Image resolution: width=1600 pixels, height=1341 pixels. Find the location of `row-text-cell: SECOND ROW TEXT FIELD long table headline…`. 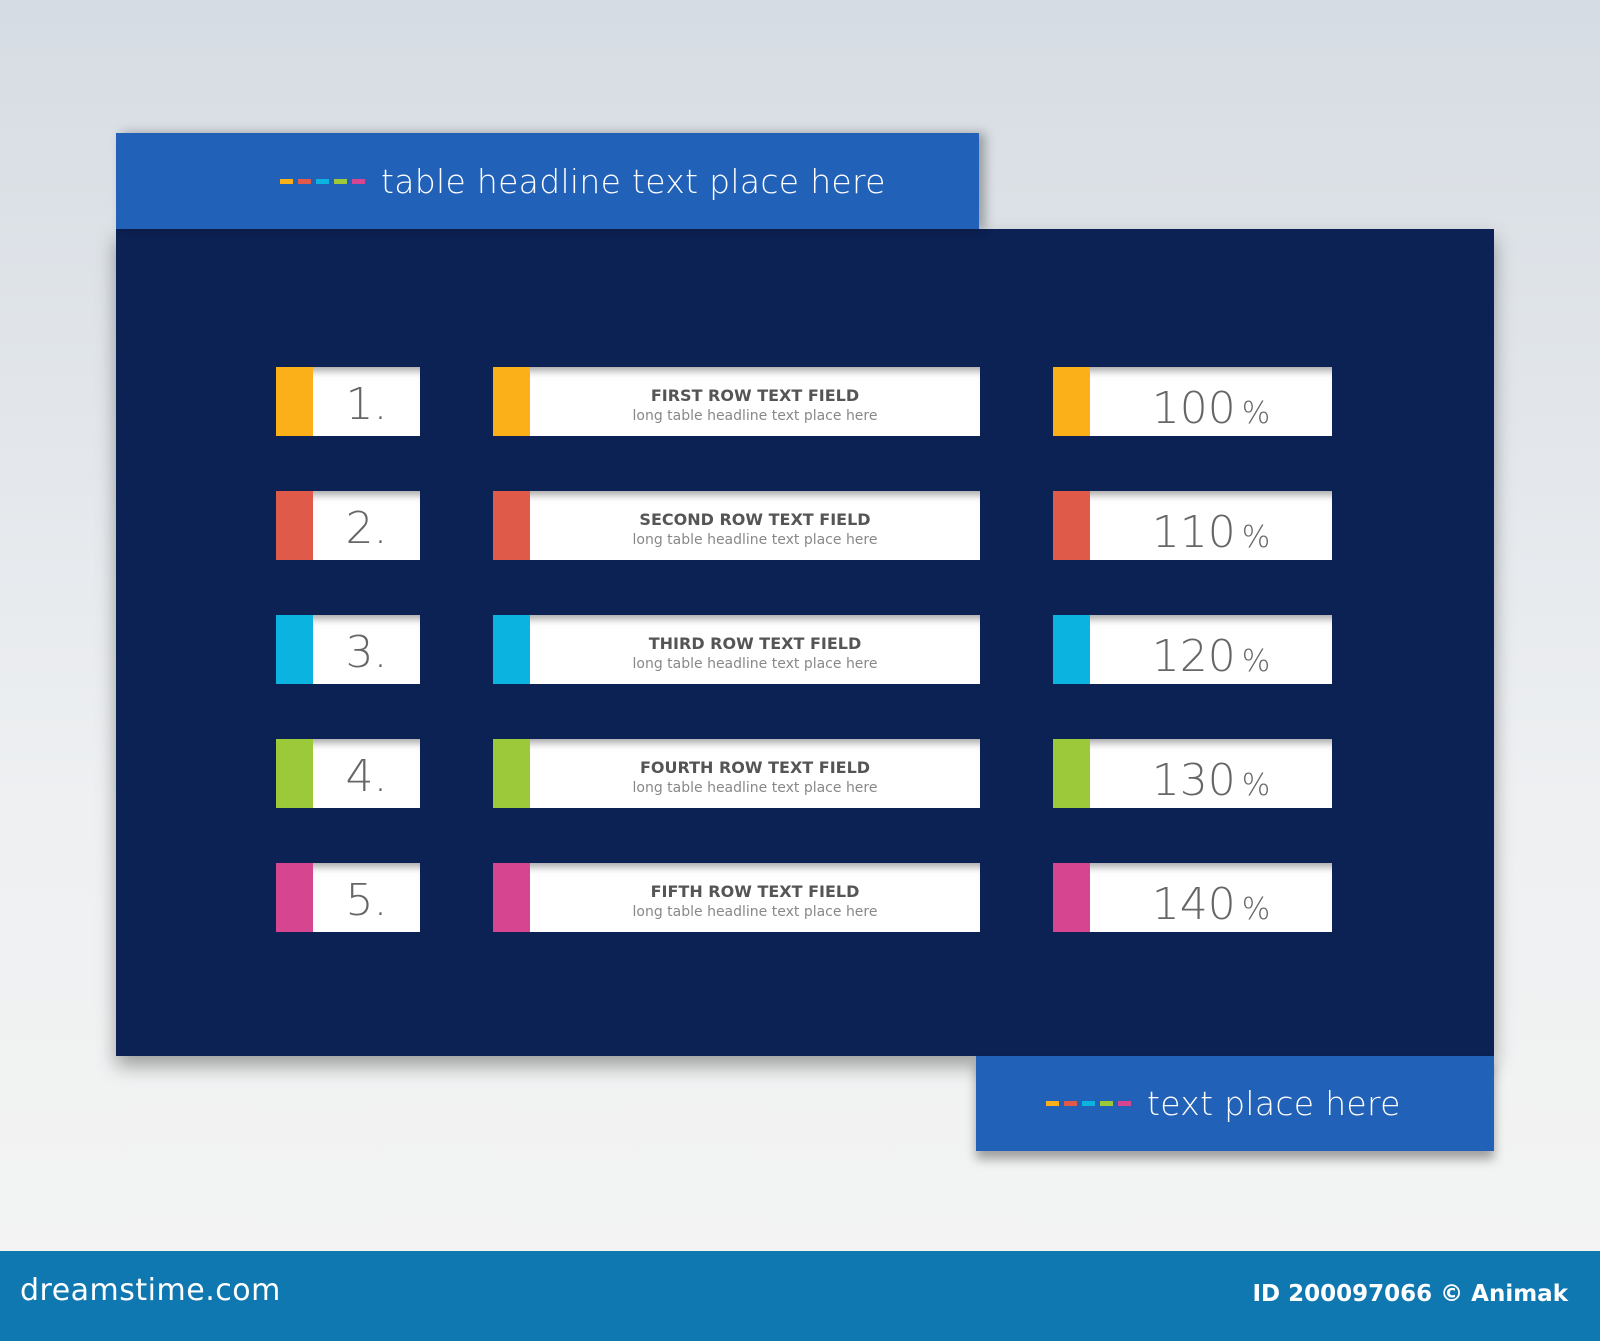

row-text-cell: SECOND ROW TEXT FIELD long table headline… is located at coordinates (736, 525).